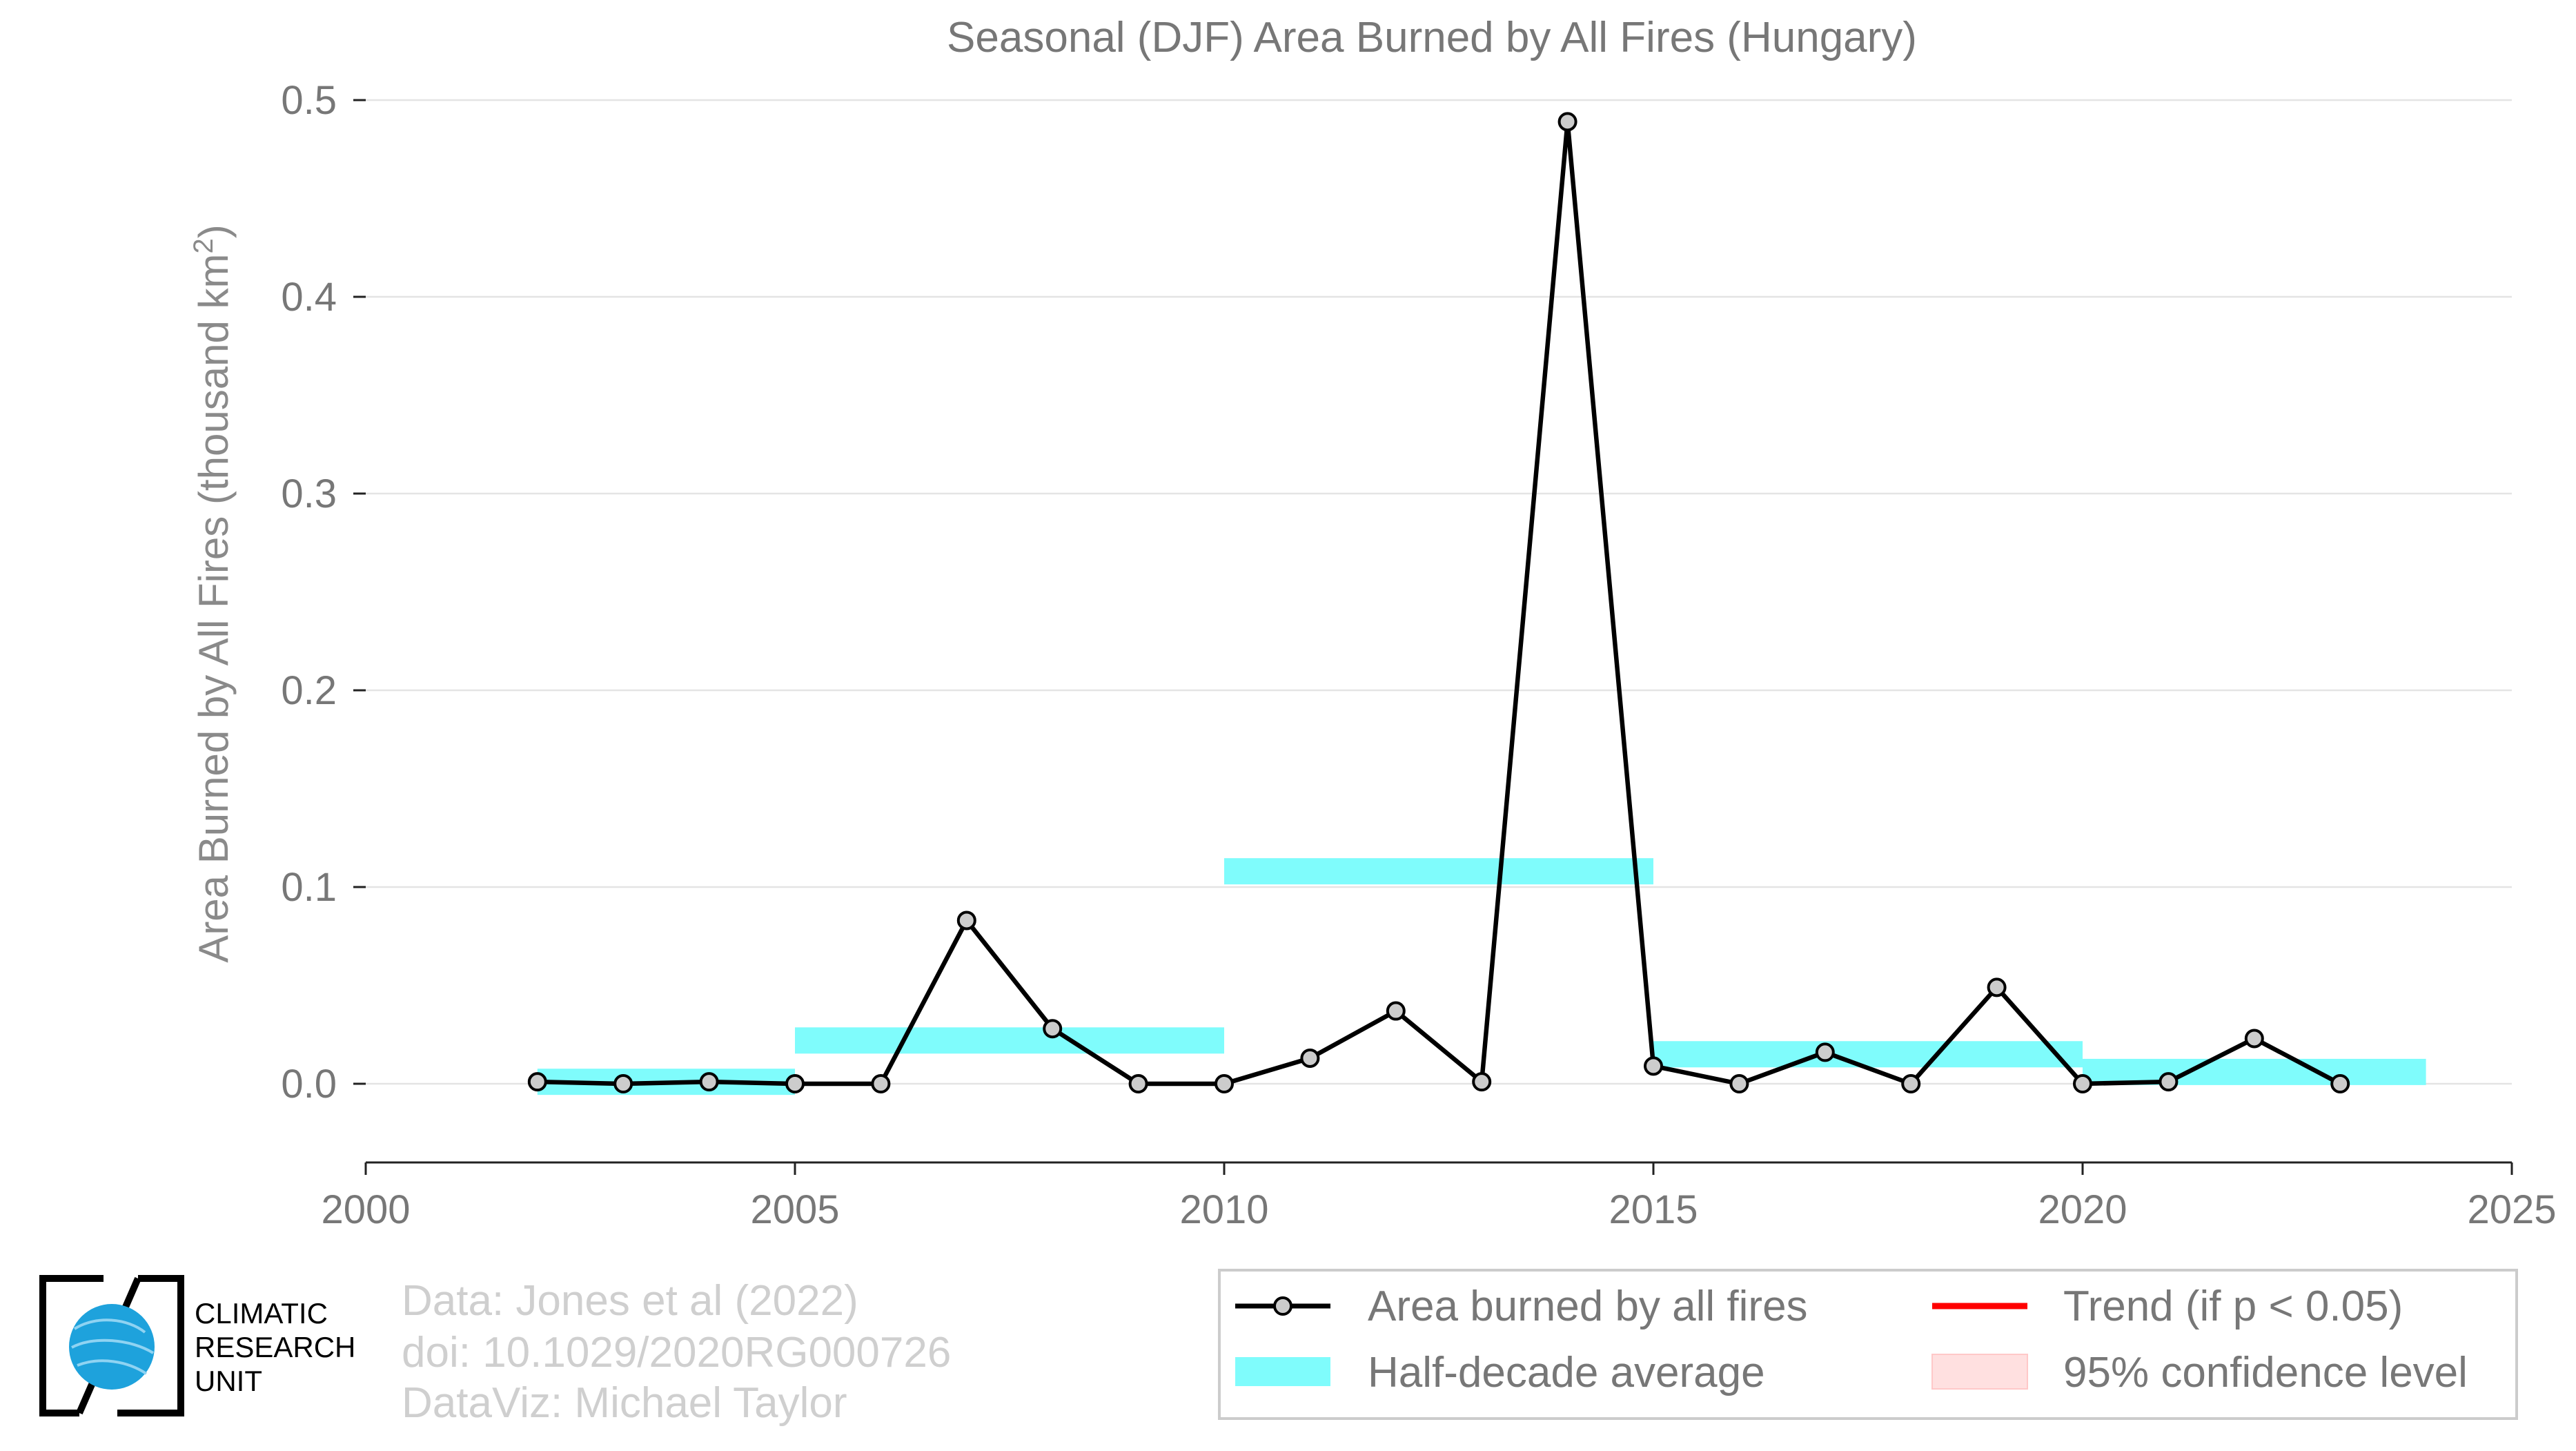 Image resolution: width=2576 pixels, height=1451 pixels. I want to click on y-axis-title: Area Burned by All Fires (thousand km2), so click(212, 593).